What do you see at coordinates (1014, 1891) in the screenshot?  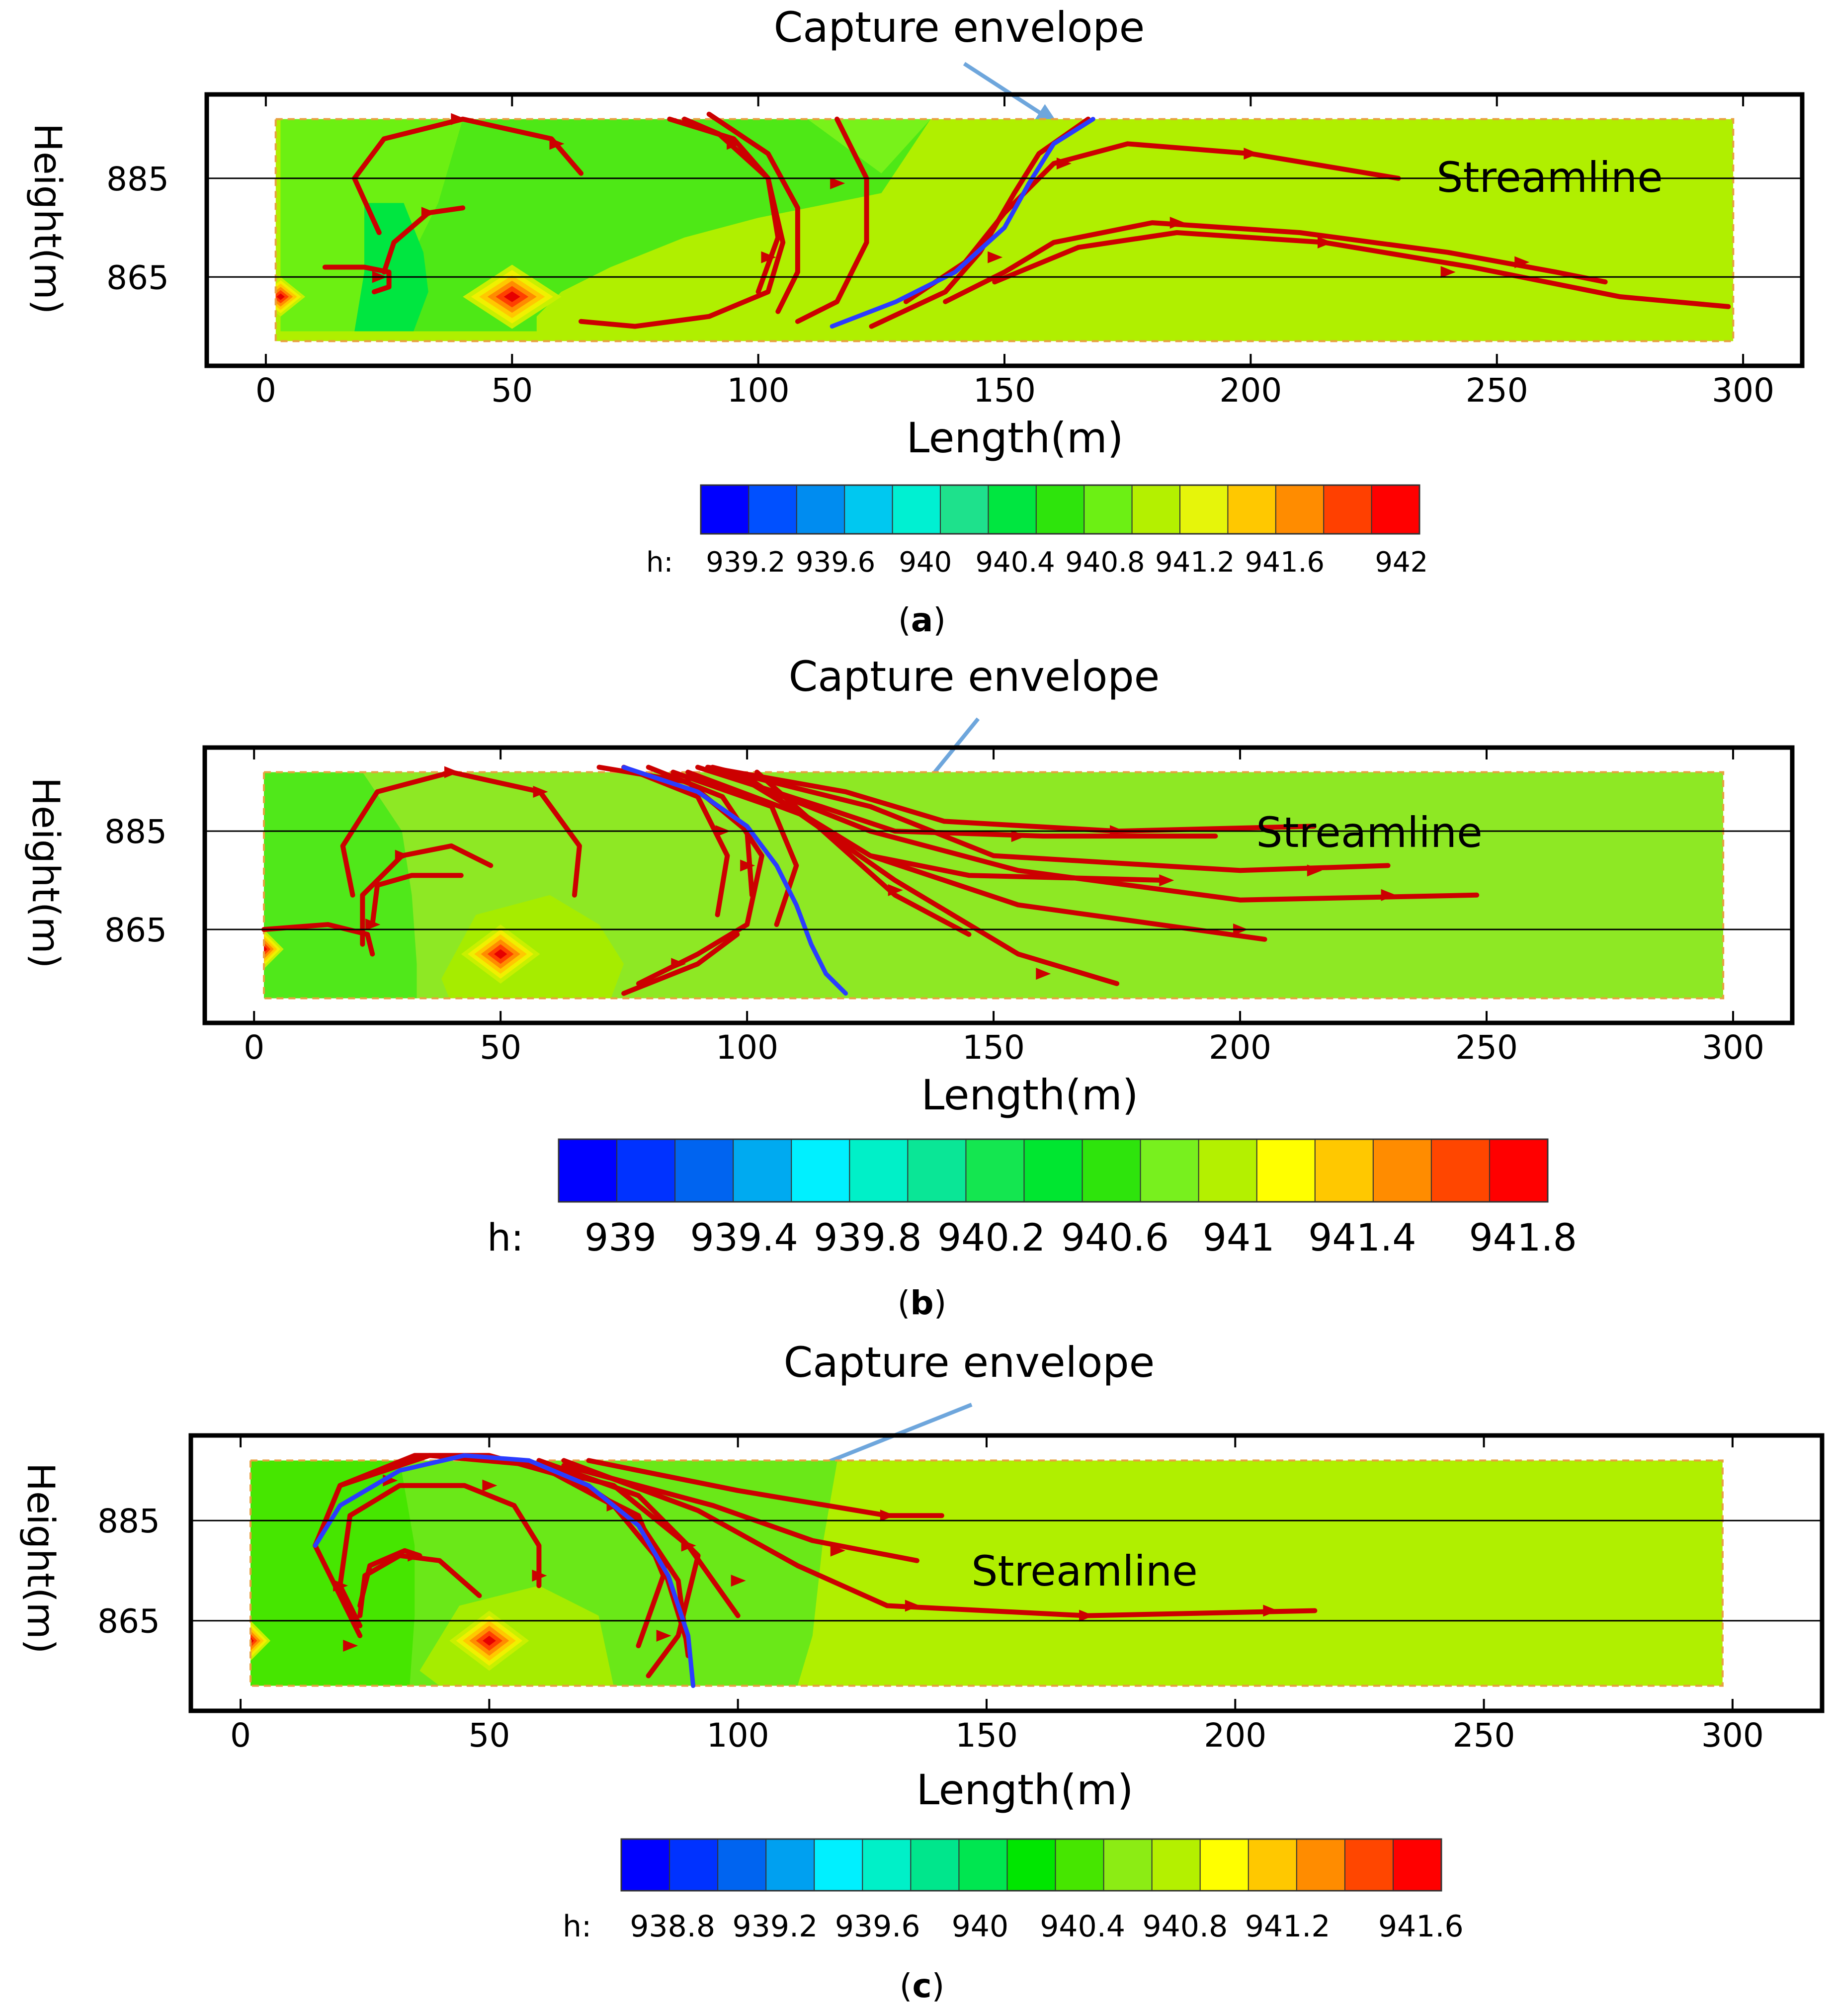 I see `colorbar: h: 938.8 939.2 939.6 940 940.4 940.8 941.2 941.6` at bounding box center [1014, 1891].